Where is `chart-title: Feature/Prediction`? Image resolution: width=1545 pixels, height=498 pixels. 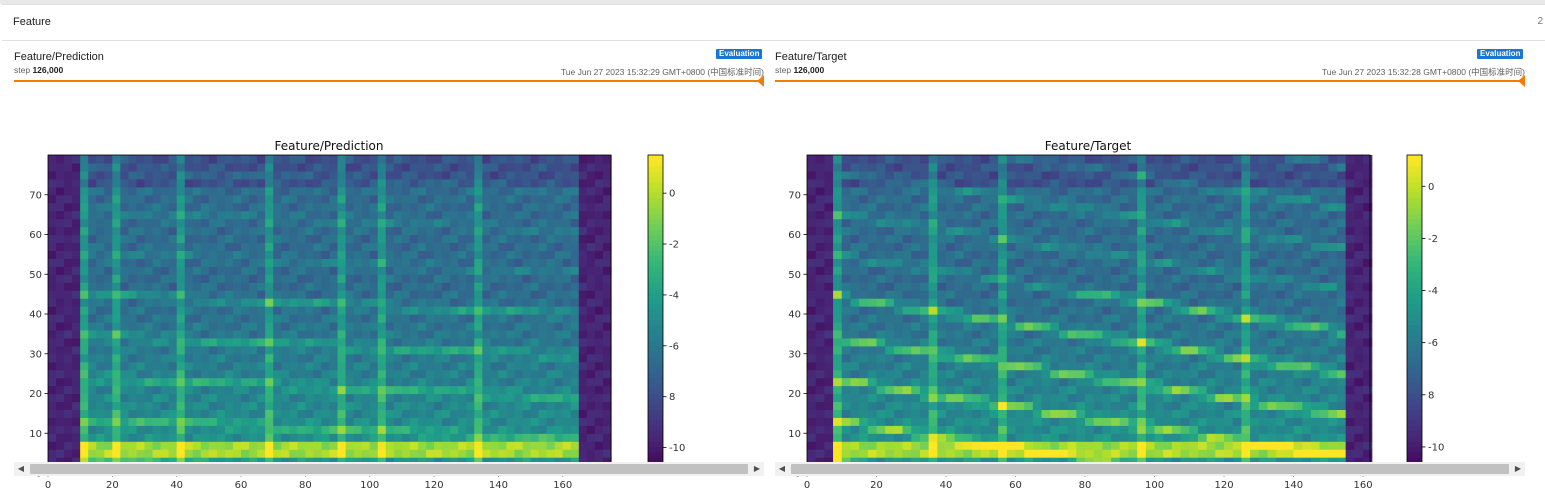
chart-title: Feature/Prediction is located at coordinates (328, 146).